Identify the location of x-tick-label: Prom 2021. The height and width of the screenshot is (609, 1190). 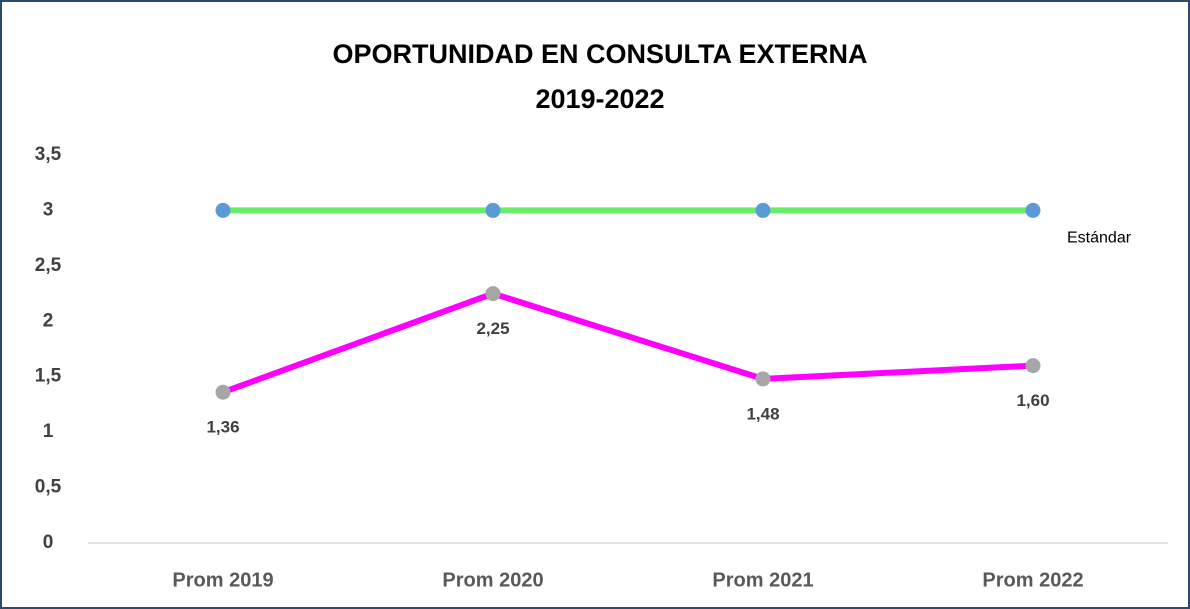
(762, 580).